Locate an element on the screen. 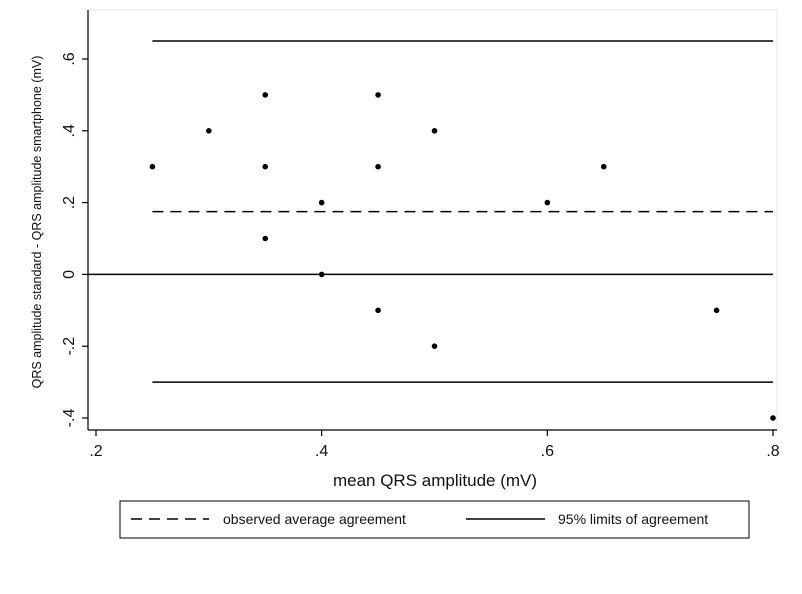 This screenshot has width=802, height=594. x-tick-label: .8 is located at coordinates (772, 451).